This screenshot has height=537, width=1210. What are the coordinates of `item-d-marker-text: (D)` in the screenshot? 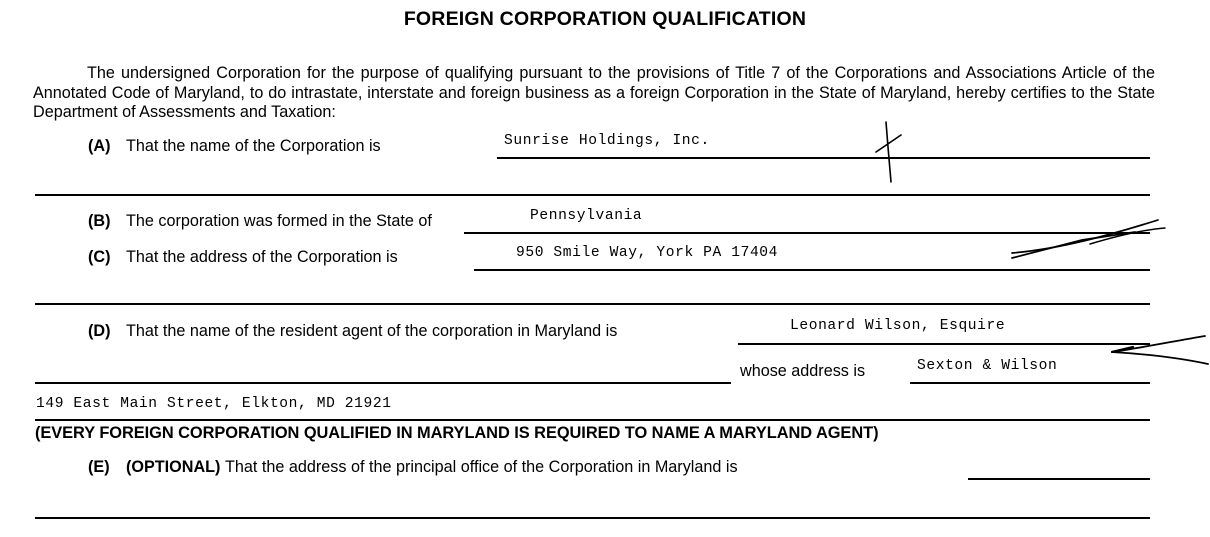 It's located at (99, 331).